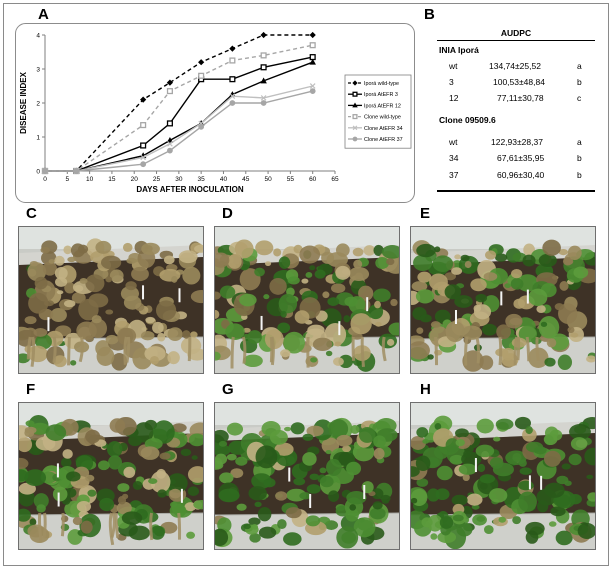 The width and height of the screenshot is (614, 571). What do you see at coordinates (31, 389) in the screenshot?
I see `panel-label-f: F` at bounding box center [31, 389].